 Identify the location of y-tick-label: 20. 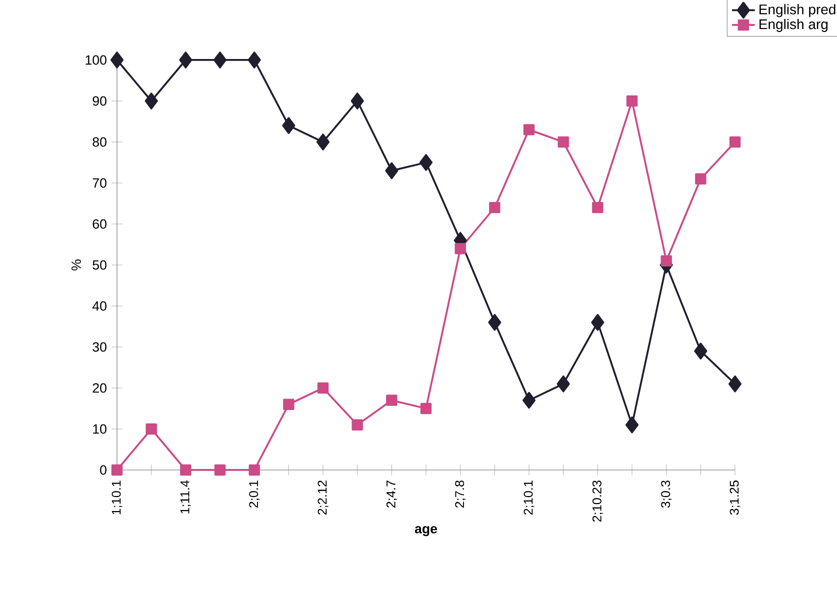
(99, 388).